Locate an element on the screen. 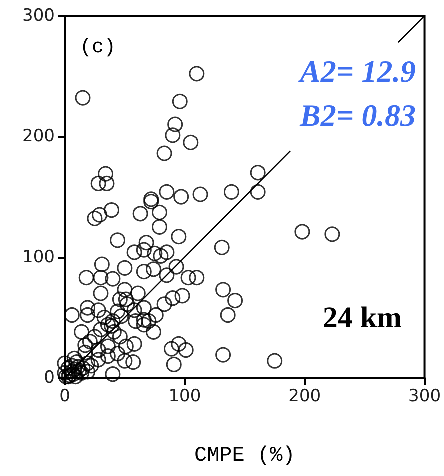  y-tick-label: 0 is located at coordinates (49, 378).